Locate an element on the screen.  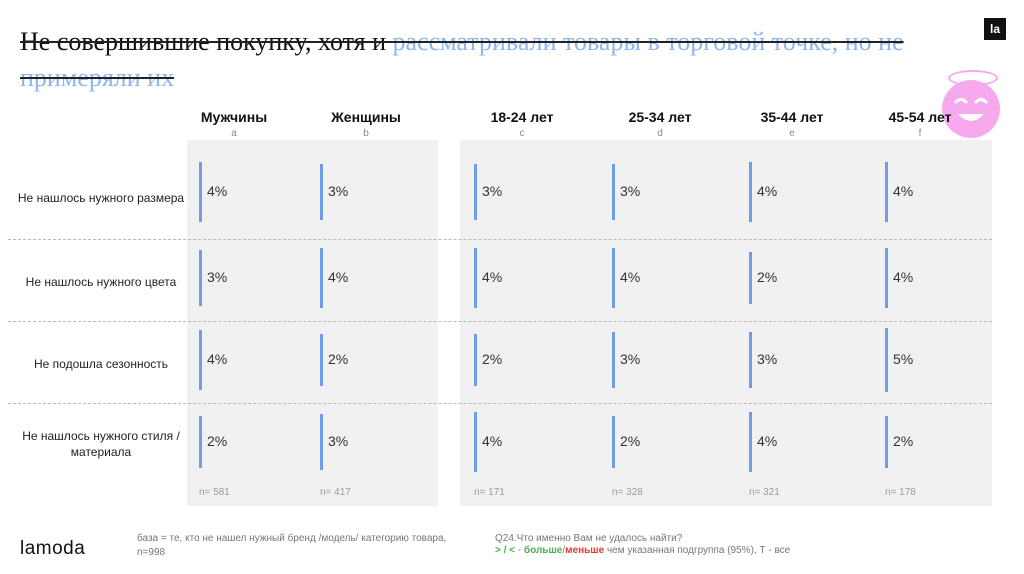
column-header: Женщины is located at coordinates (366, 117).